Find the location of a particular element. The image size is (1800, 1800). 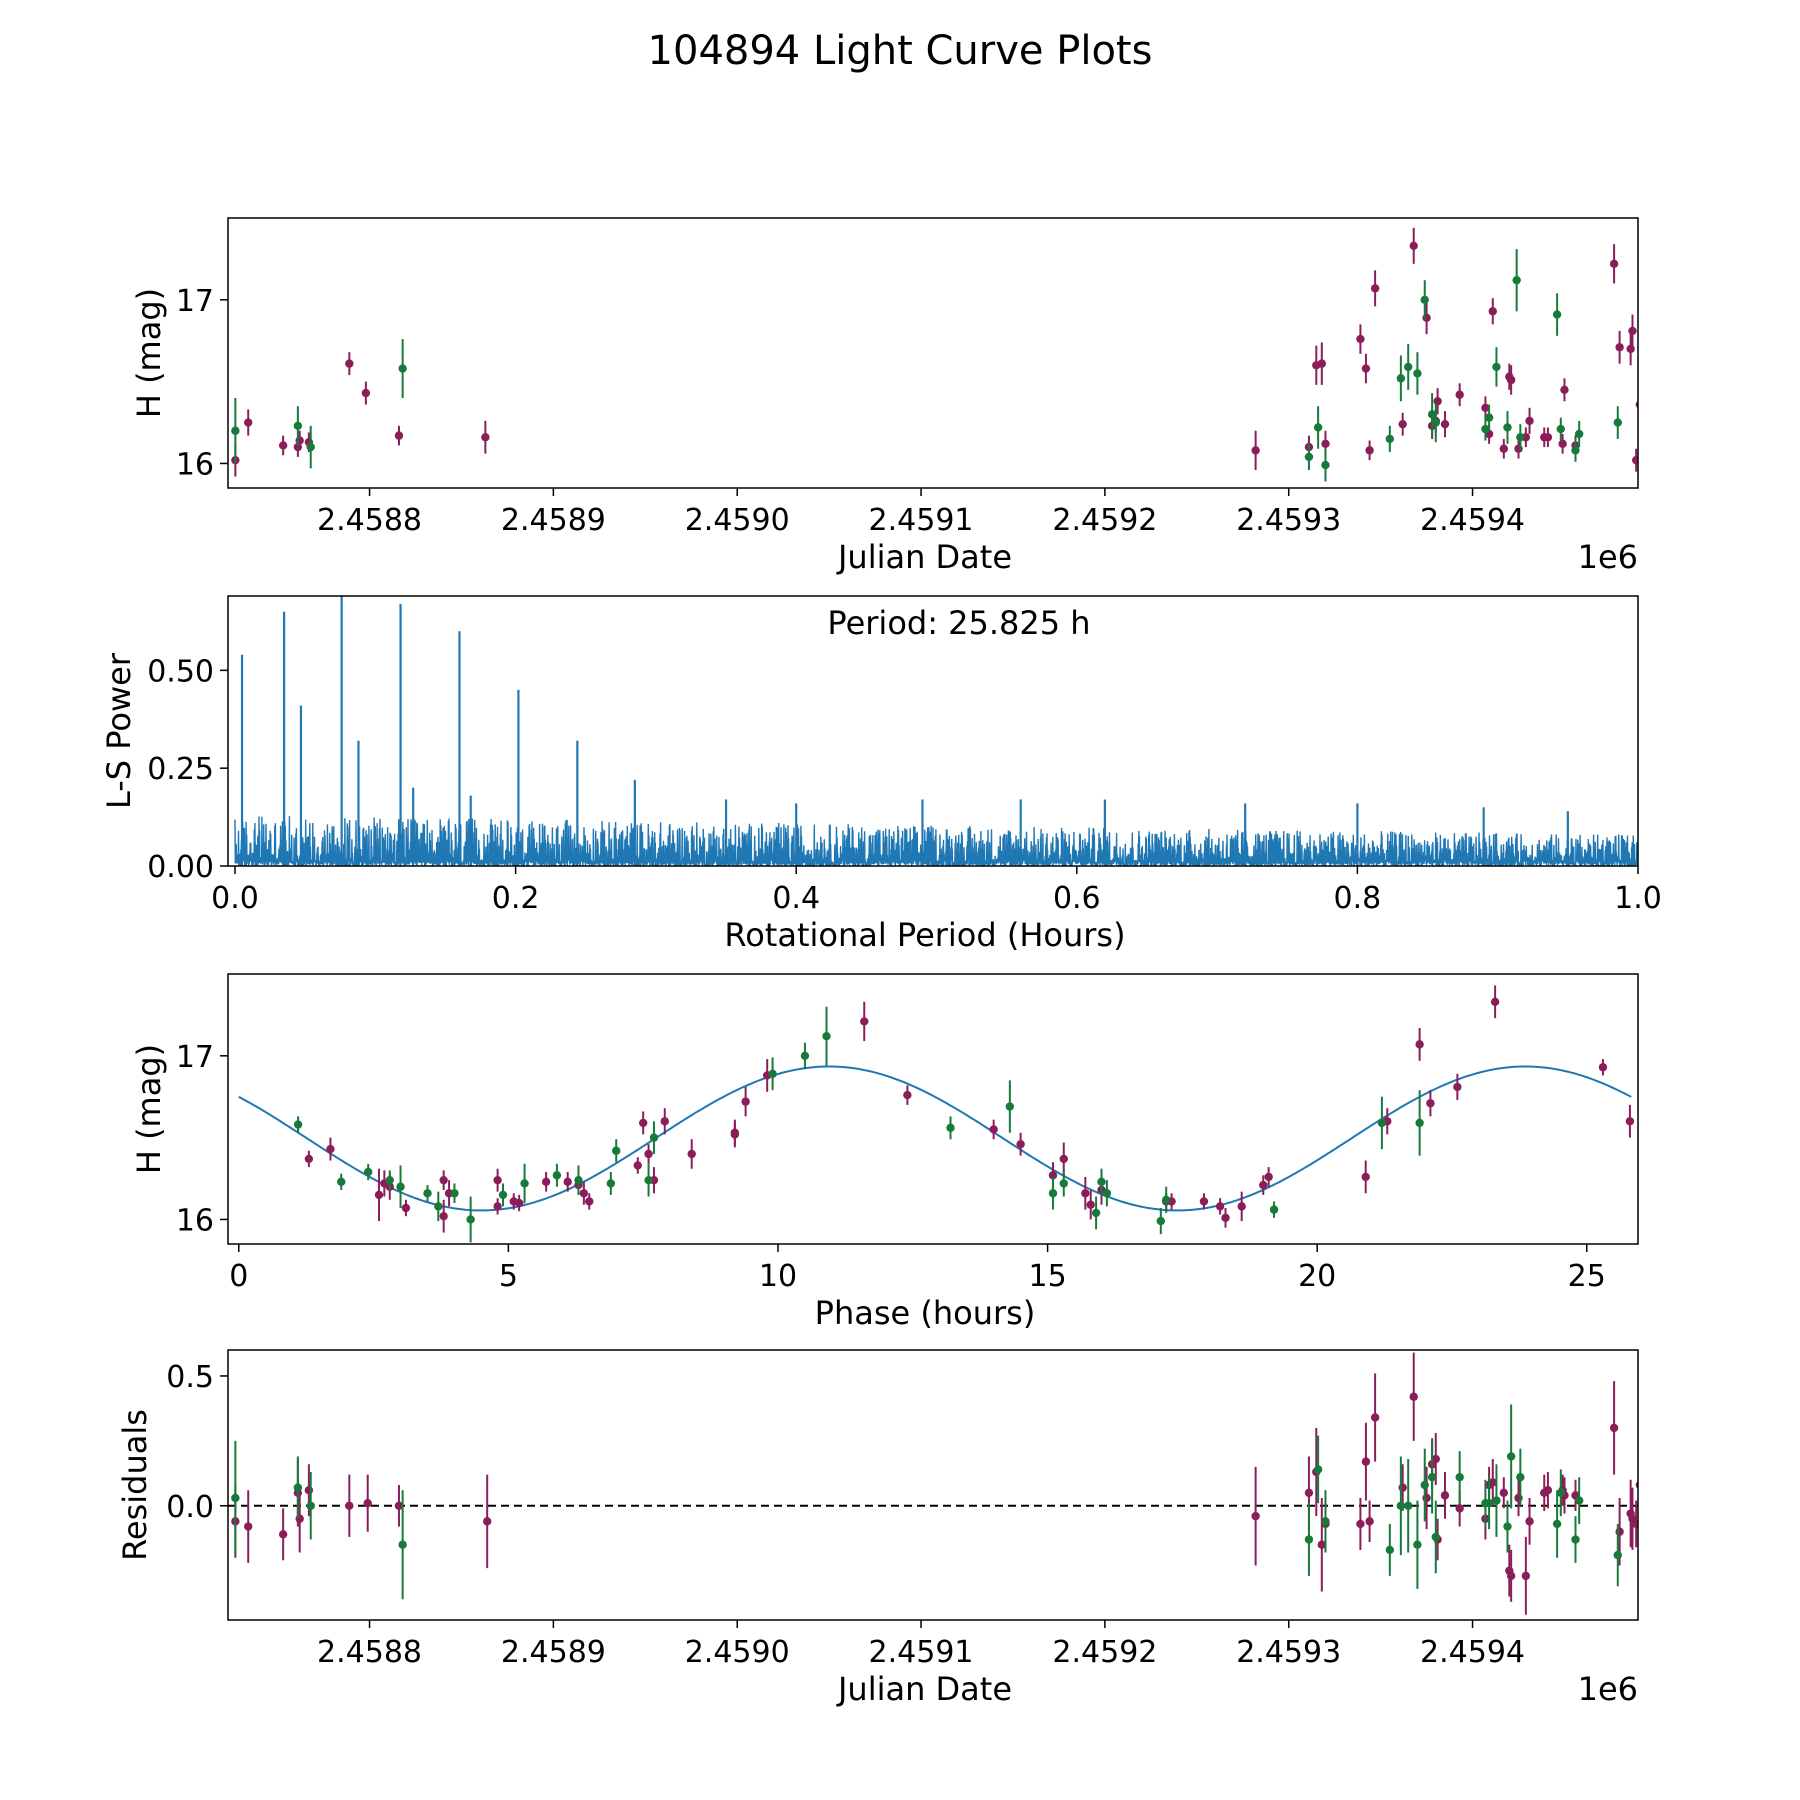

lightcurve-xtick-label: 2.4591 is located at coordinates (921, 520).